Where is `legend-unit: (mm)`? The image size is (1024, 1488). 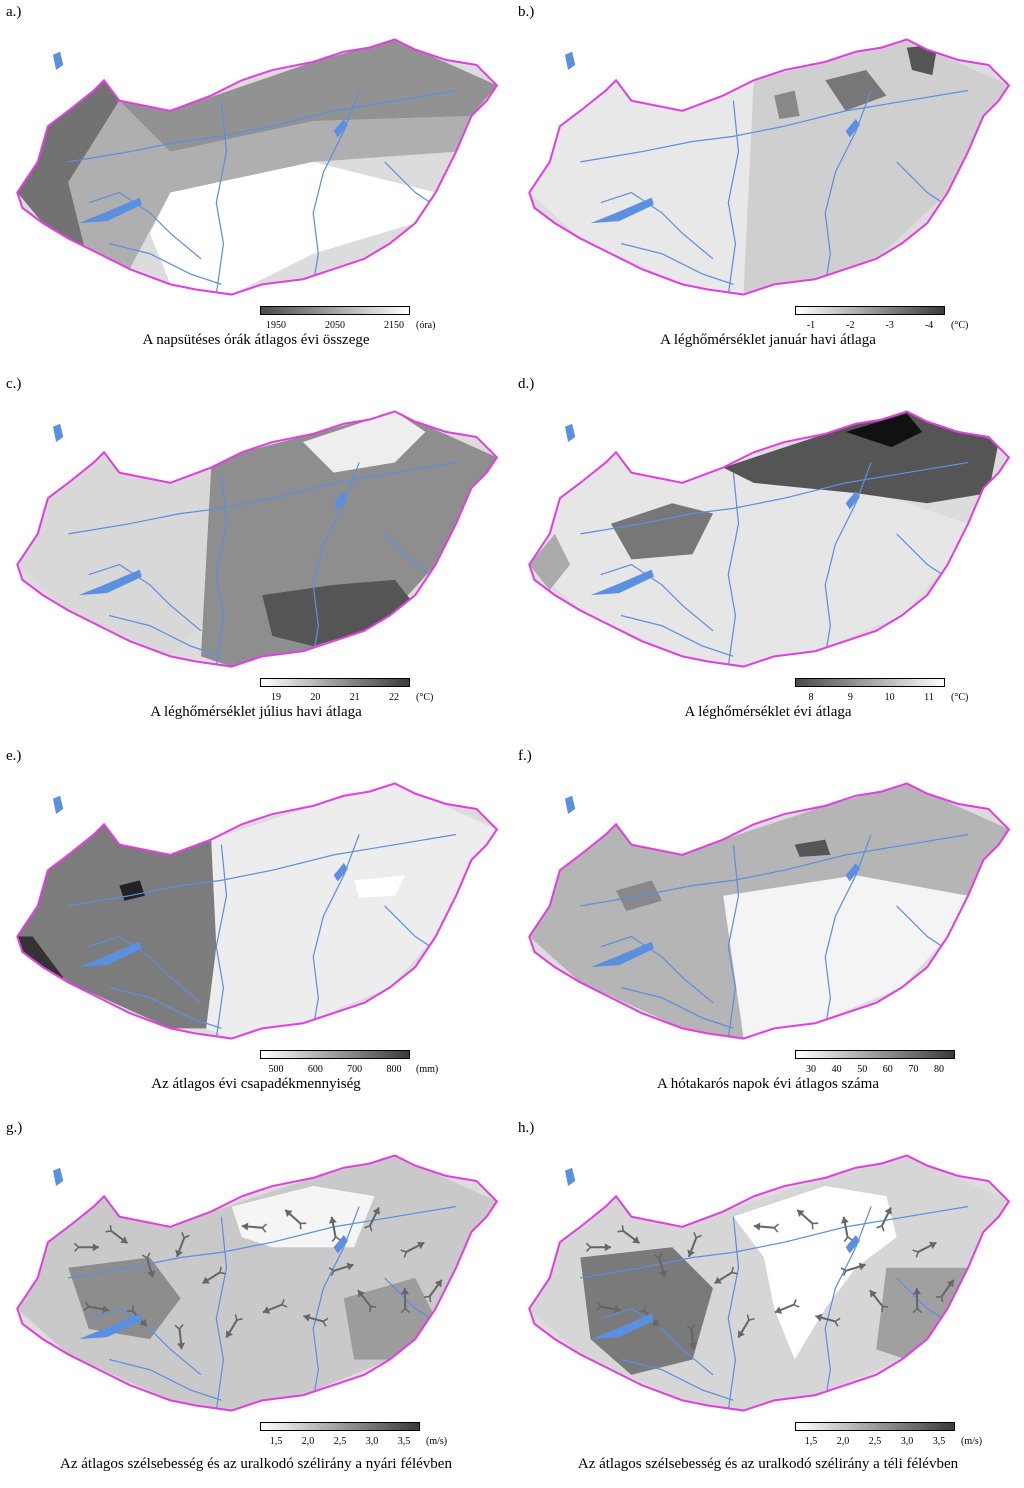
legend-unit: (mm) is located at coordinates (427, 1069).